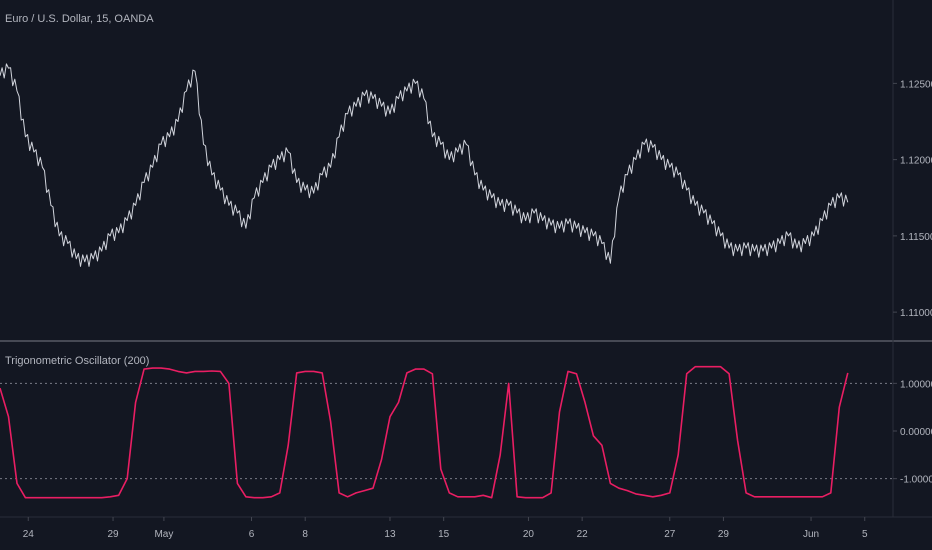  What do you see at coordinates (445, 528) in the screenshot?
I see `time-axis: 24 29 May 6 8 13 15 20 22 27 29 Jun 5` at bounding box center [445, 528].